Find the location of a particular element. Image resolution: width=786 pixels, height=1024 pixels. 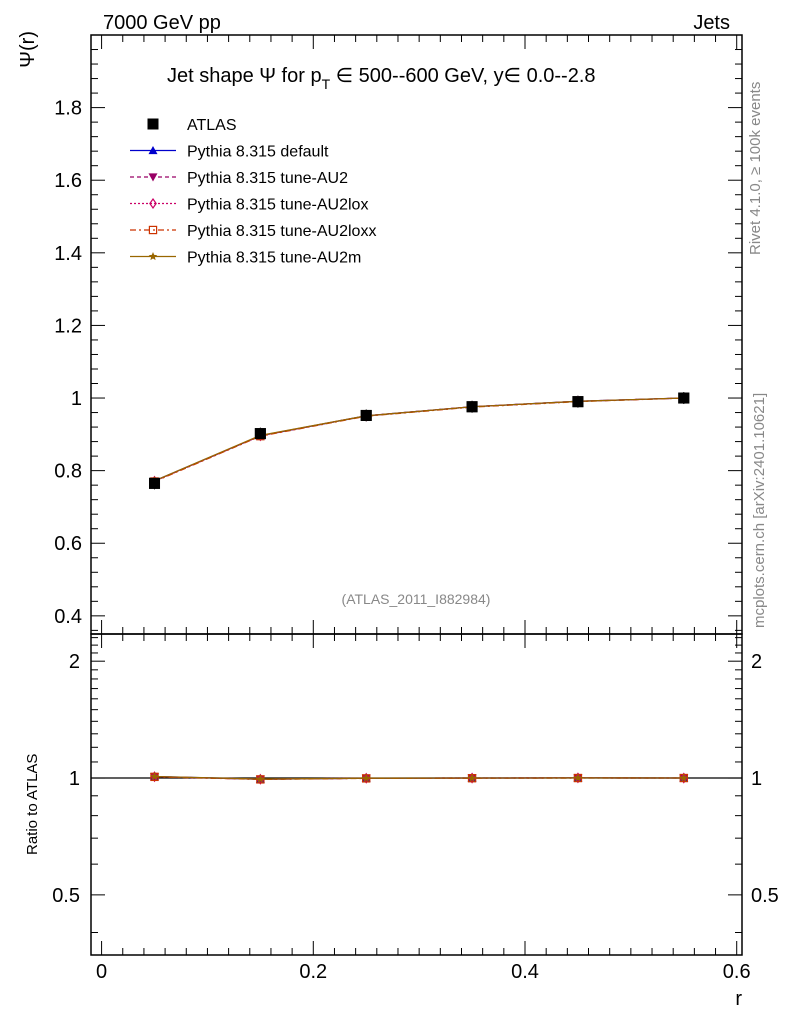

y-axis-label: Ψ(r) is located at coordinates (28, 49).